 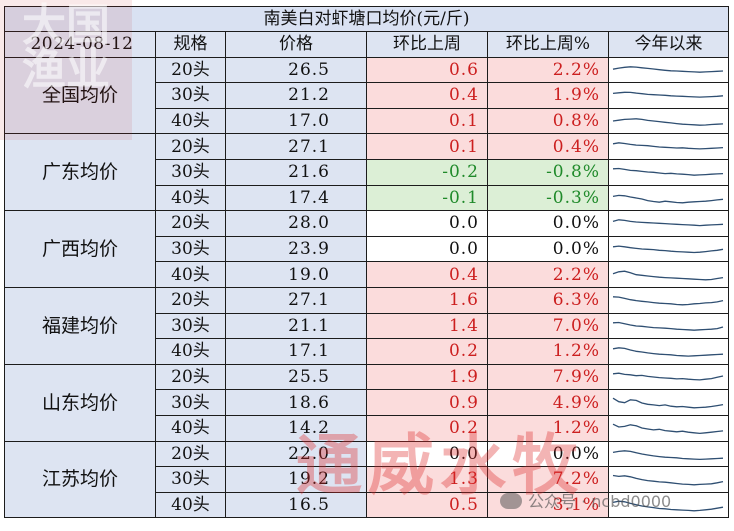 I want to click on price-cell: 21.2, so click(x=296, y=95).